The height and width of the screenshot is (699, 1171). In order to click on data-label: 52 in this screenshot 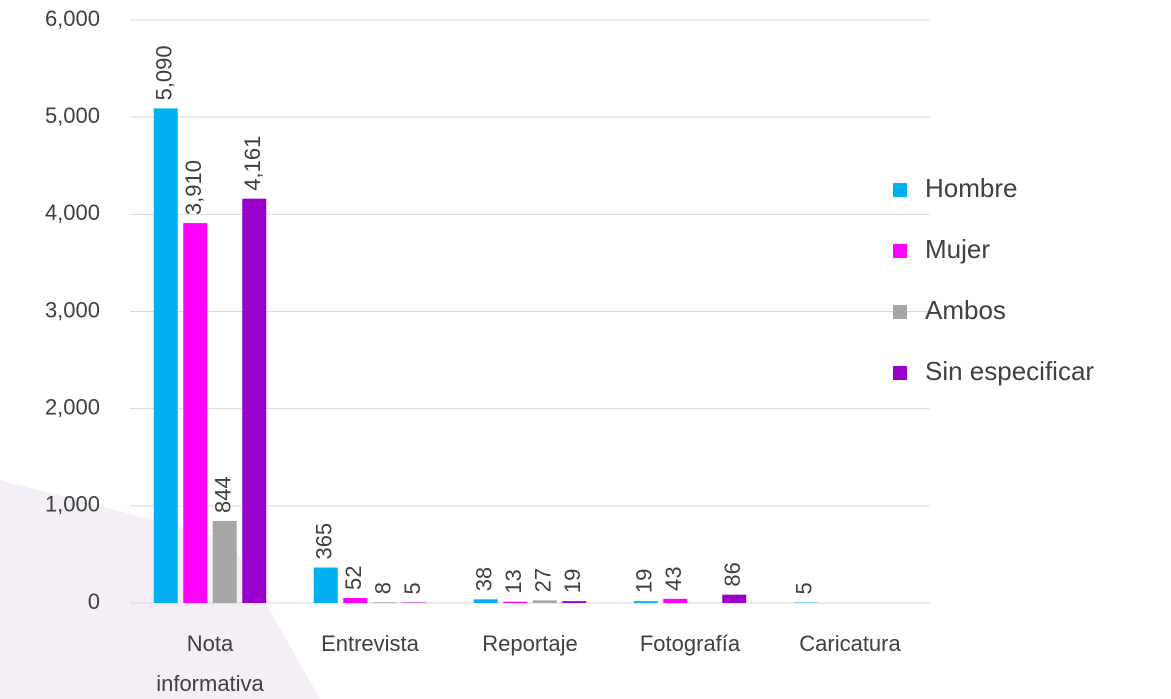, I will do `click(353, 577)`.